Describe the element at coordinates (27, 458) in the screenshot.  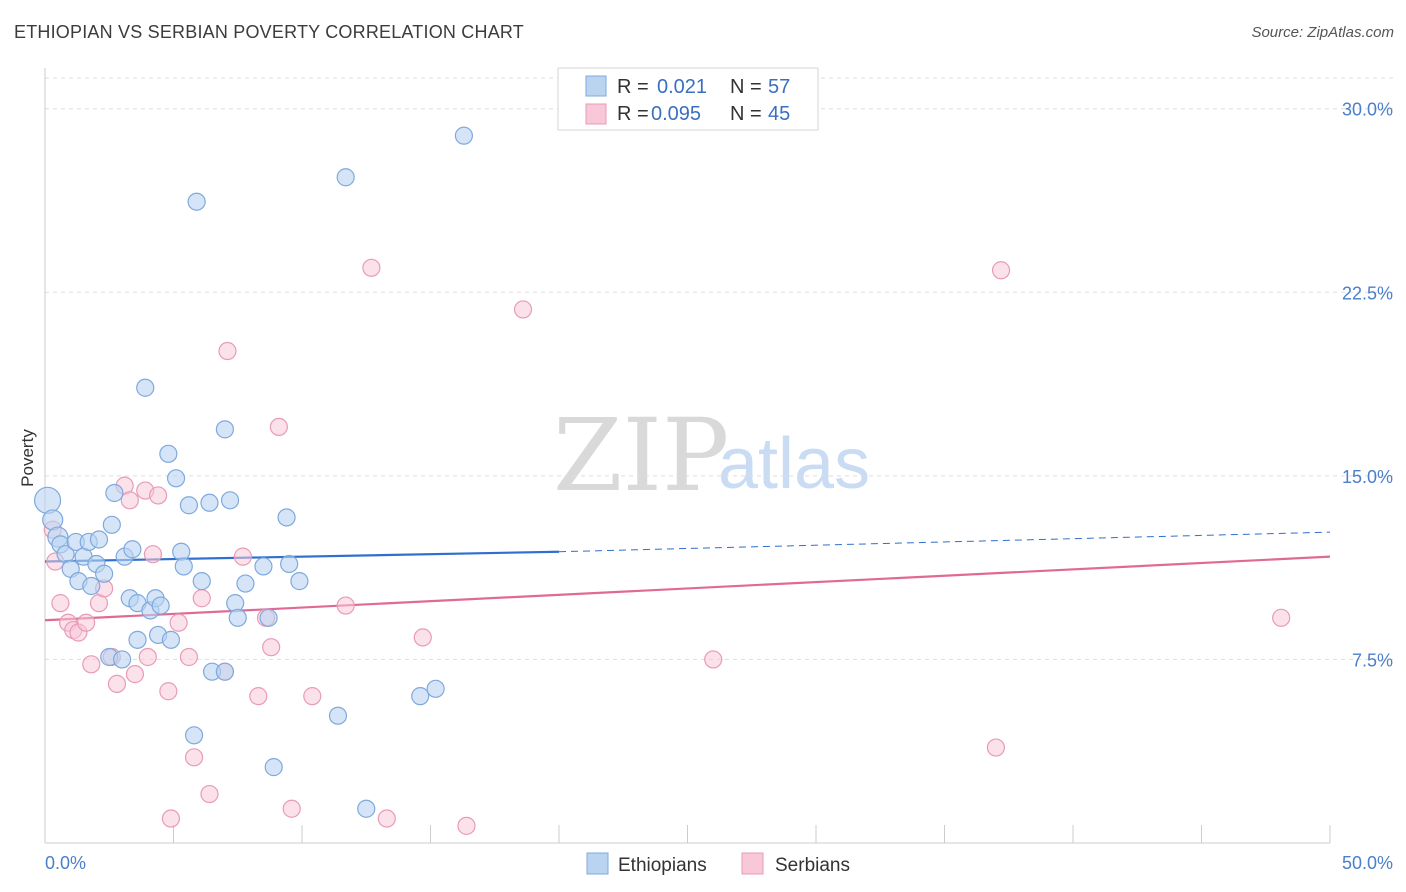
I see `y-axis-label: Poverty` at that location.